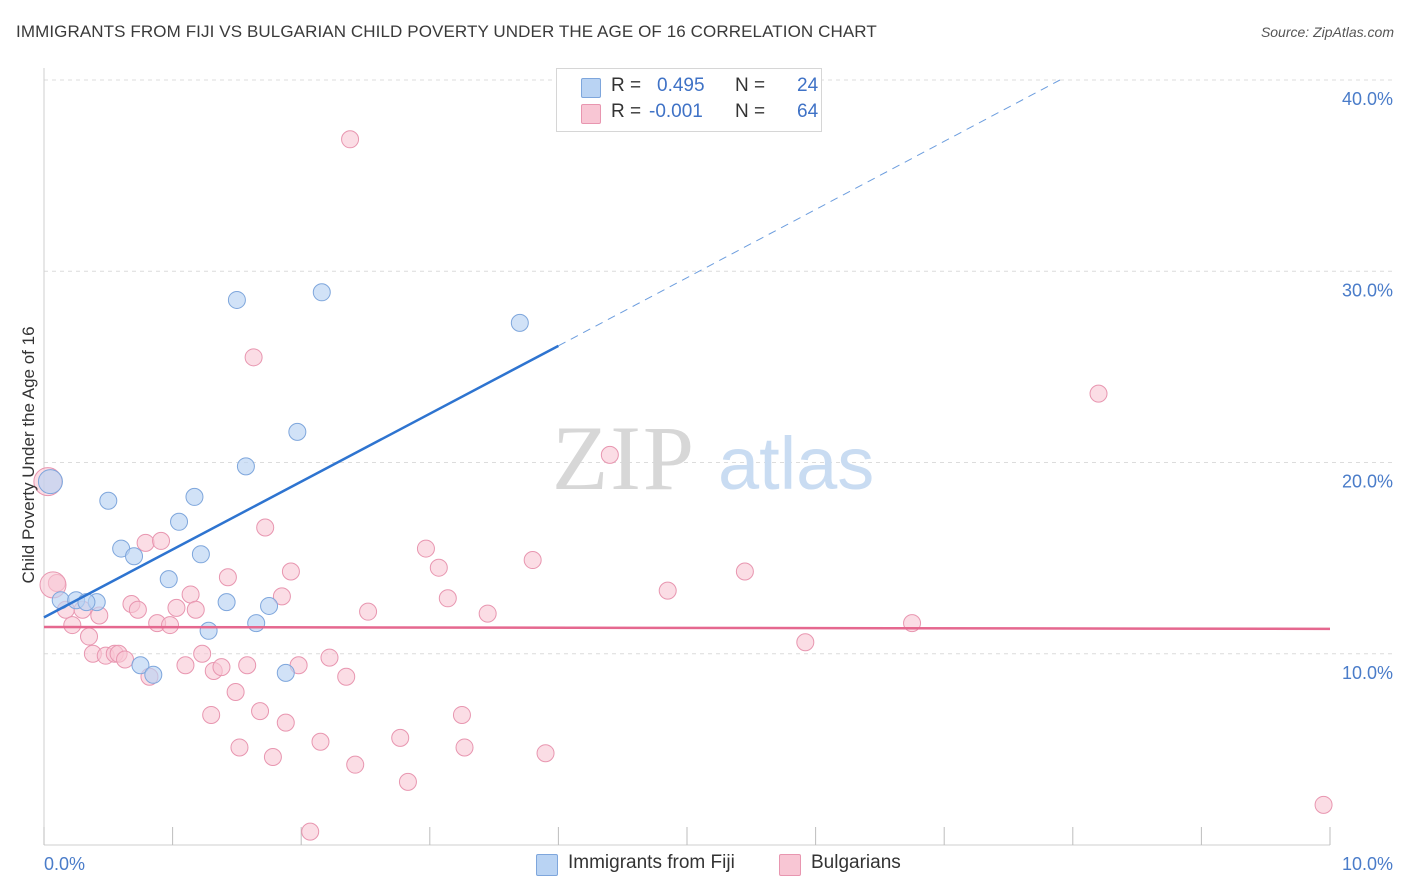 The image size is (1406, 892). I want to click on y-tick-label: 10.0%, so click(1367, 673).